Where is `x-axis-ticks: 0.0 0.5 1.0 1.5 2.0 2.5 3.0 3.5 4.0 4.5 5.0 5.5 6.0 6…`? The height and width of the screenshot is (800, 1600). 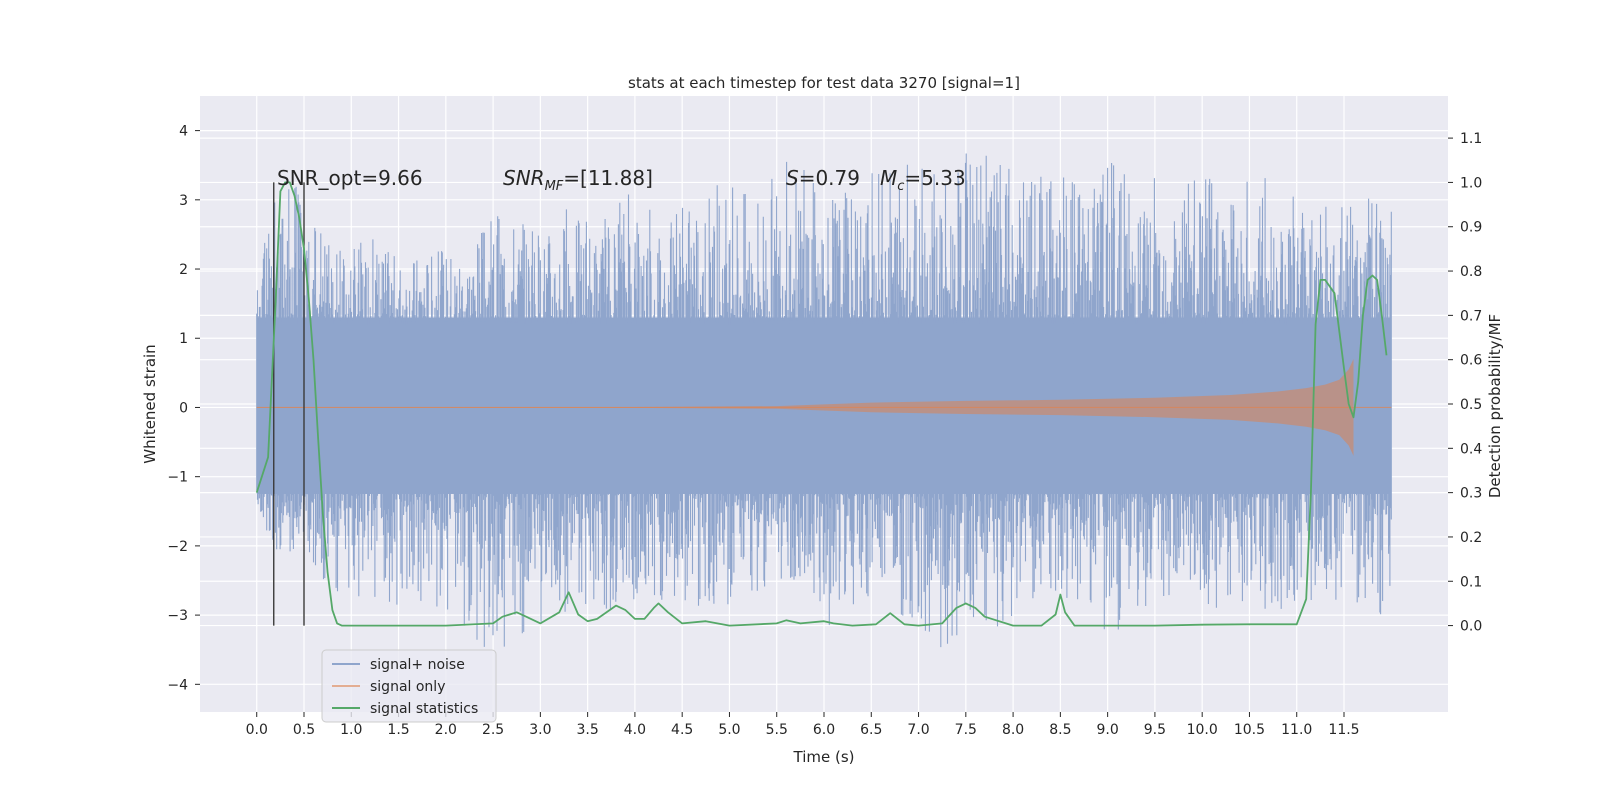
x-axis-ticks: 0.0 0.5 1.0 1.5 2.0 2.5 3.0 3.5 4.0 4.5 5.0 5.5 6.0 6… is located at coordinates (803, 725).